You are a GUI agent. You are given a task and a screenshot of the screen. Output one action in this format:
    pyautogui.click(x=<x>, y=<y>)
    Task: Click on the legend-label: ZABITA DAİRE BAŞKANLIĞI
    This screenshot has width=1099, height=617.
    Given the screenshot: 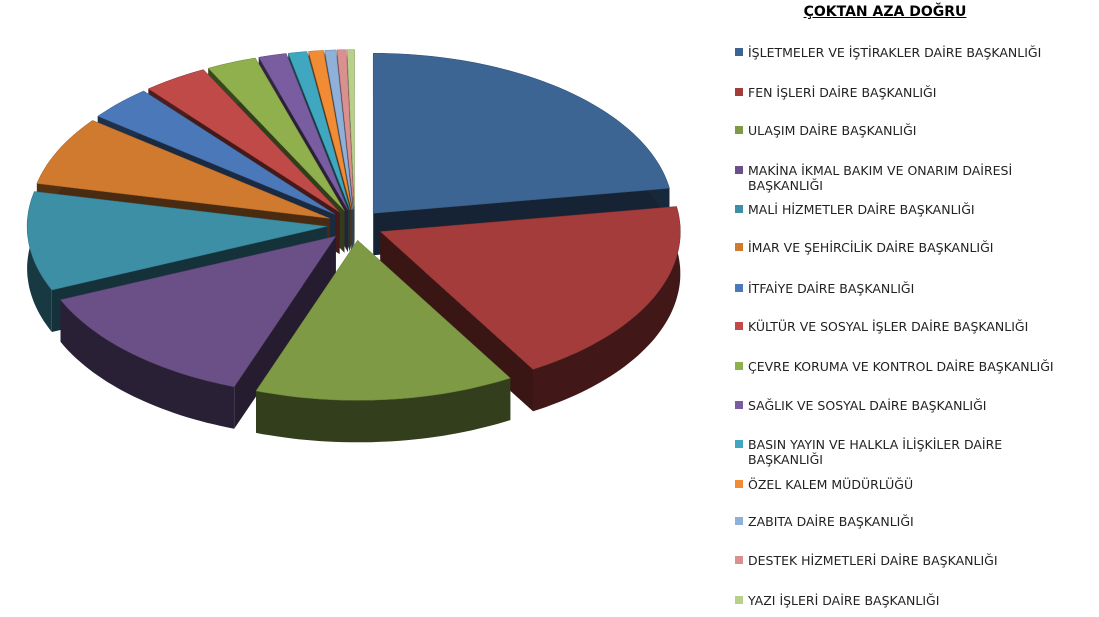 What is the action you would take?
    pyautogui.click(x=831, y=521)
    